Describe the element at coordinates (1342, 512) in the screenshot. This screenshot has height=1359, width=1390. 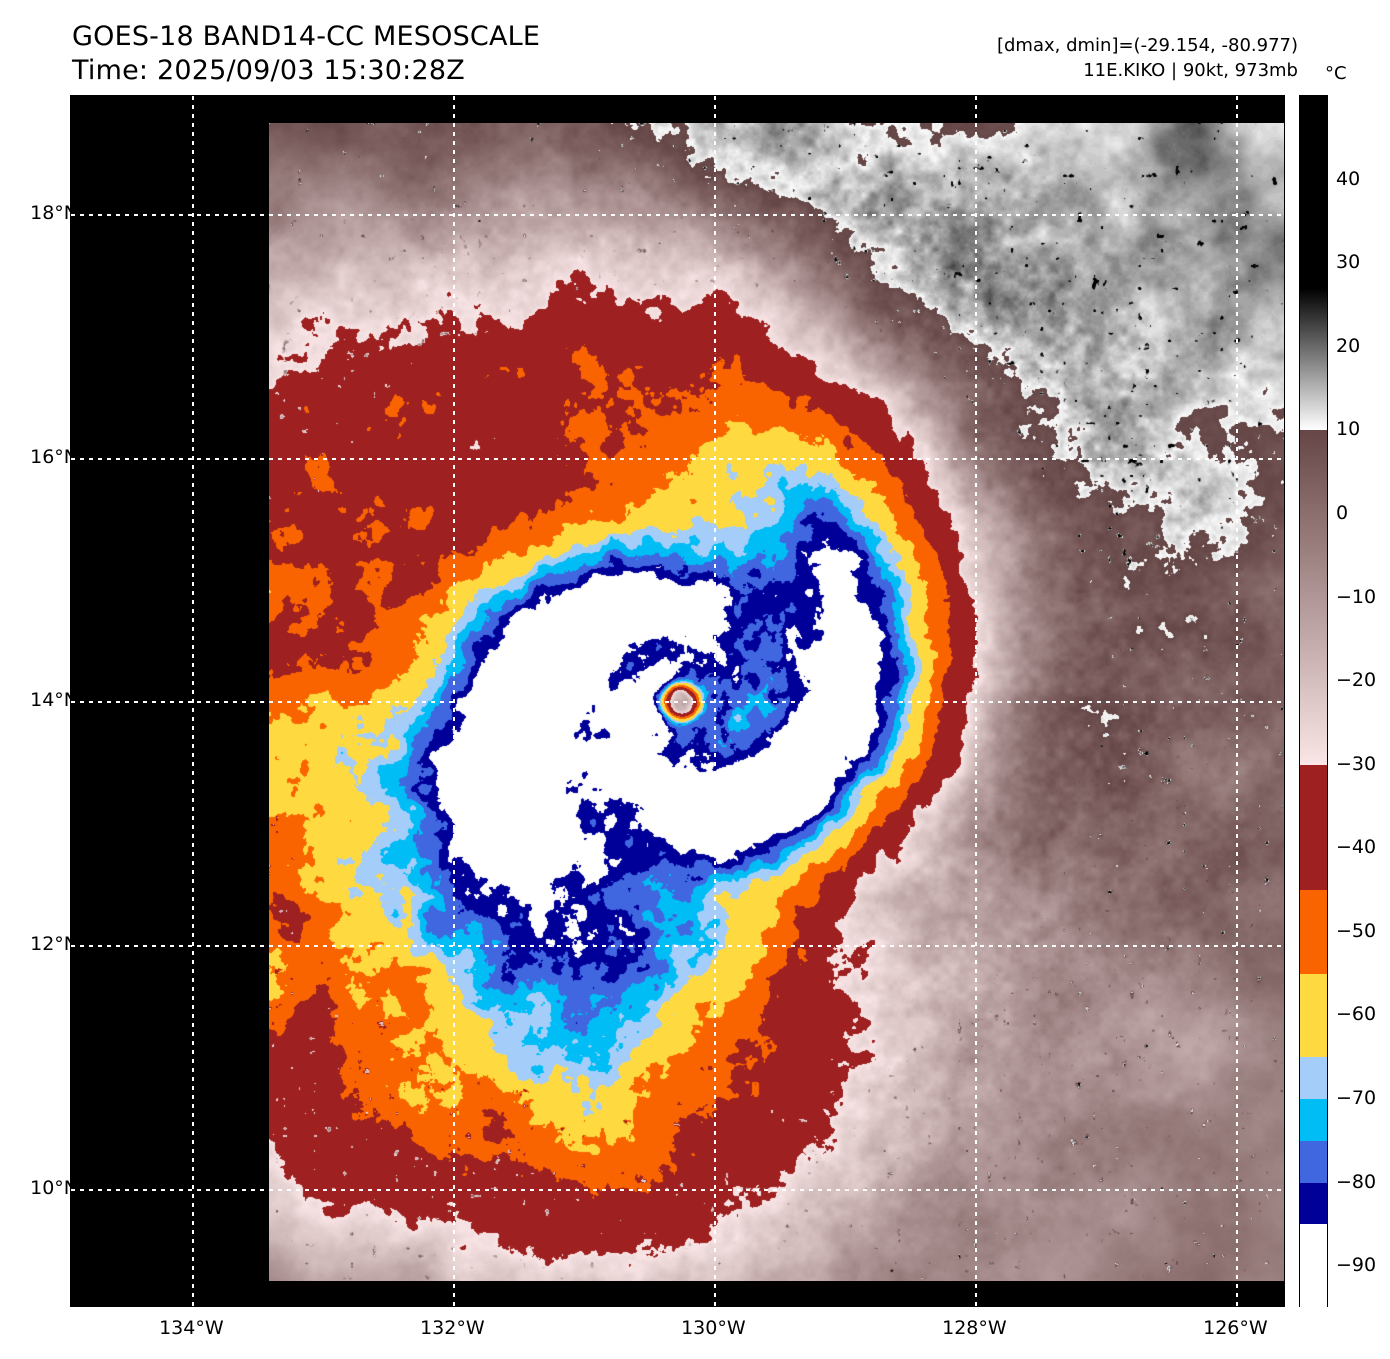
I see `colorbar-tick-label-4: 0` at that location.